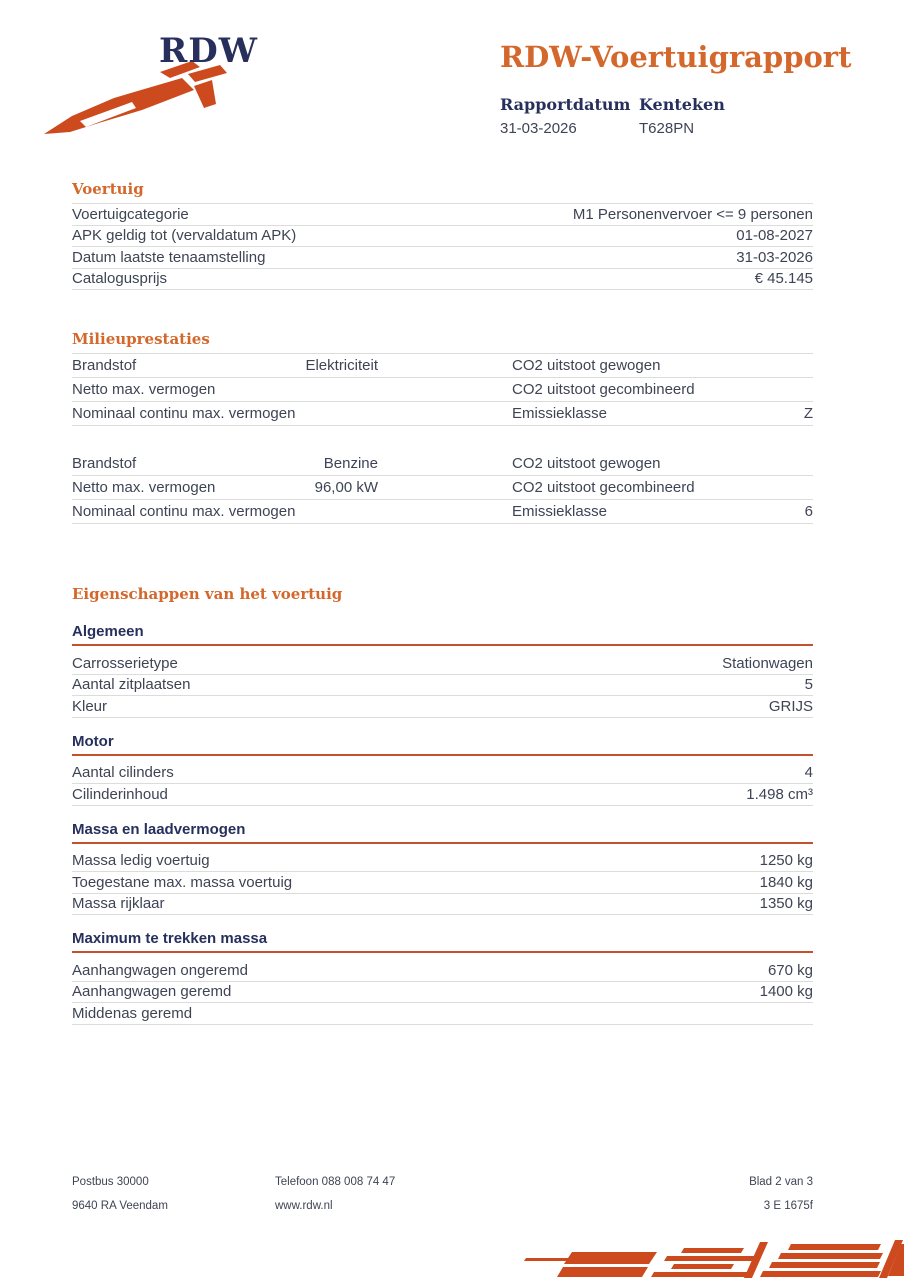 This screenshot has width=904, height=1280. I want to click on footer-address-line2: 9640 RA Veendam, so click(120, 1206).